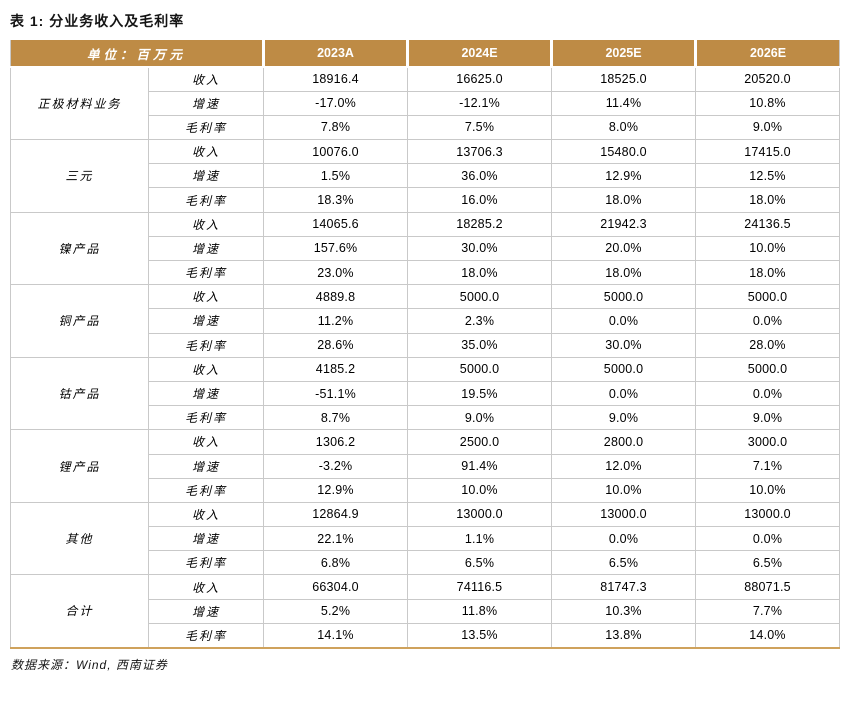 The image size is (849, 702). Describe the element at coordinates (336, 248) in the screenshot. I see `value-cell: 157.6%` at that location.